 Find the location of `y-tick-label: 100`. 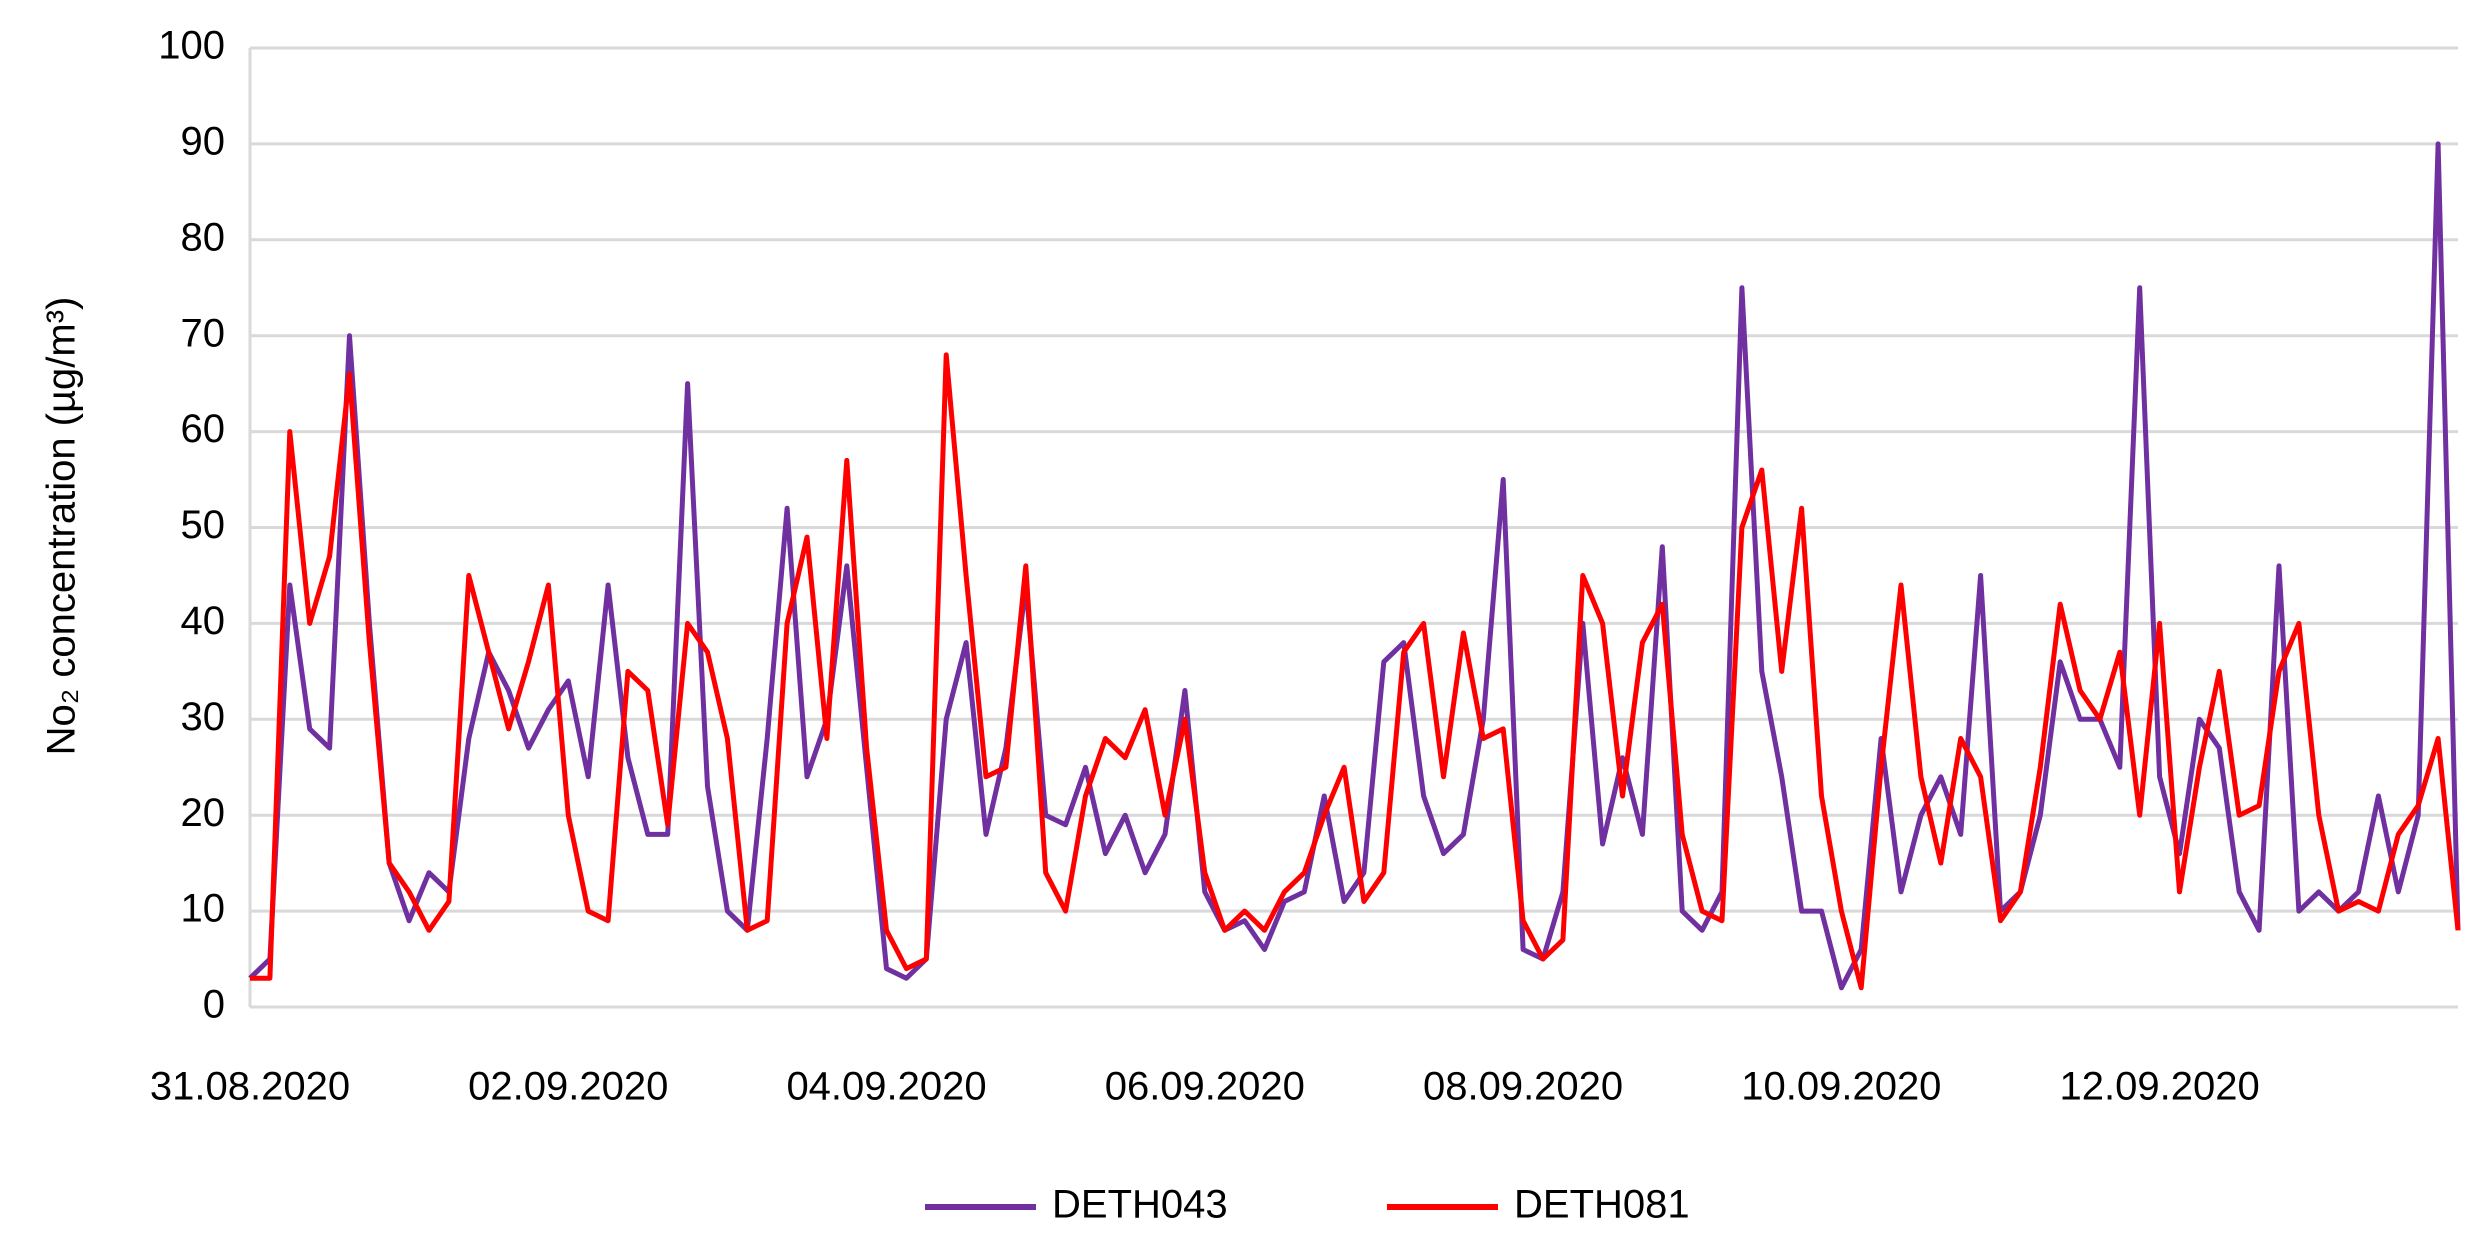

y-tick-label: 100 is located at coordinates (191, 46).